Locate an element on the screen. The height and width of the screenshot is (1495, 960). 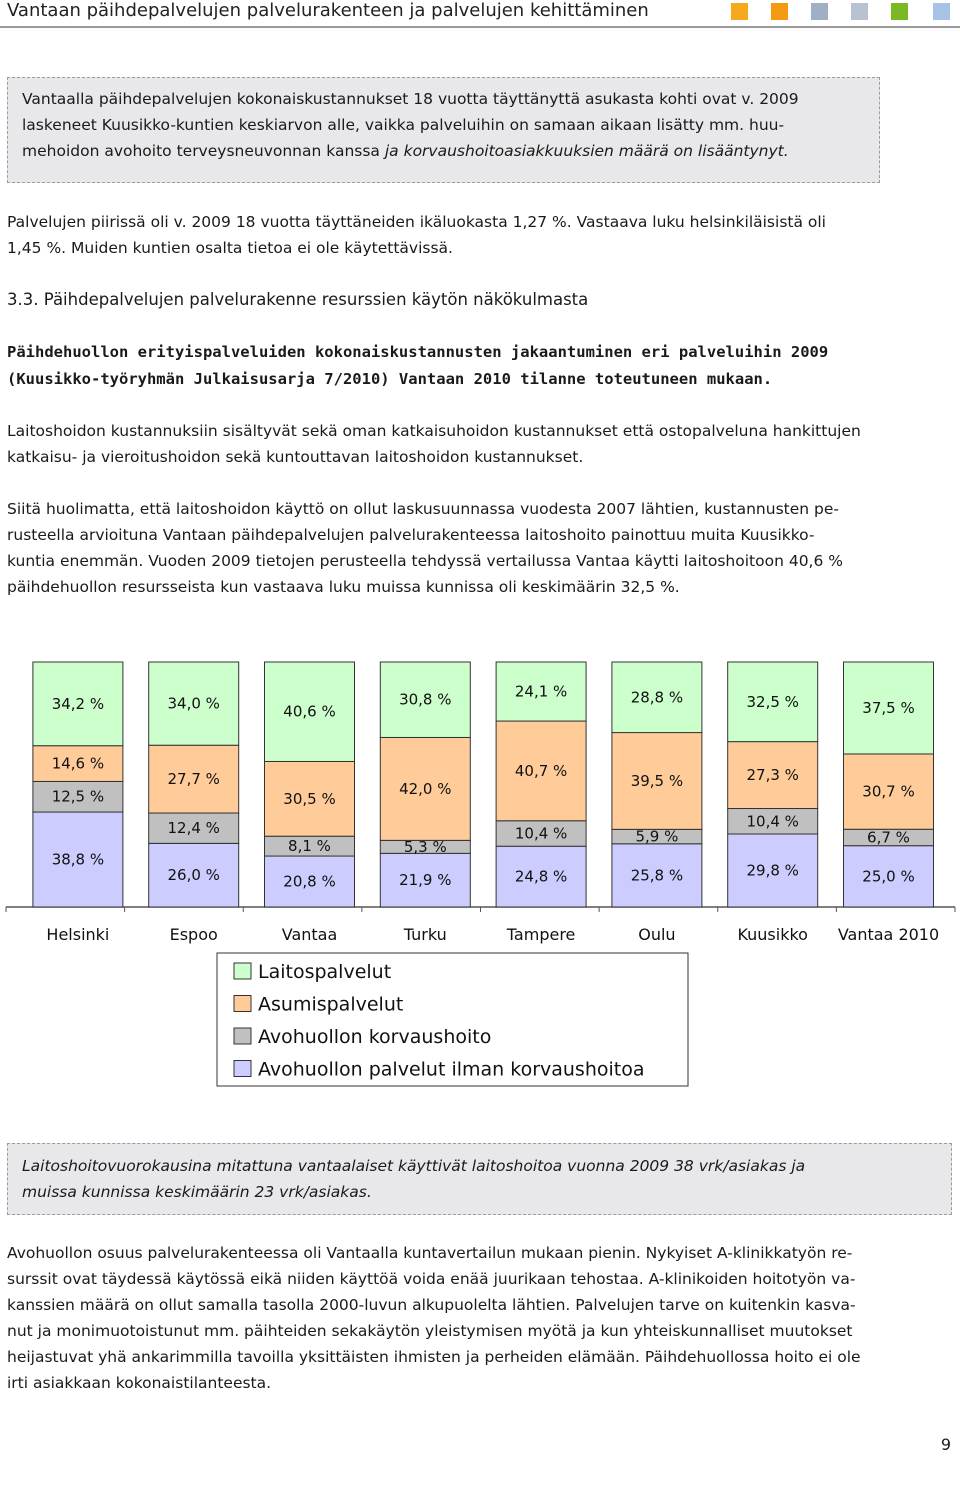
category-label-3: Turku is located at coordinates (425, 934).